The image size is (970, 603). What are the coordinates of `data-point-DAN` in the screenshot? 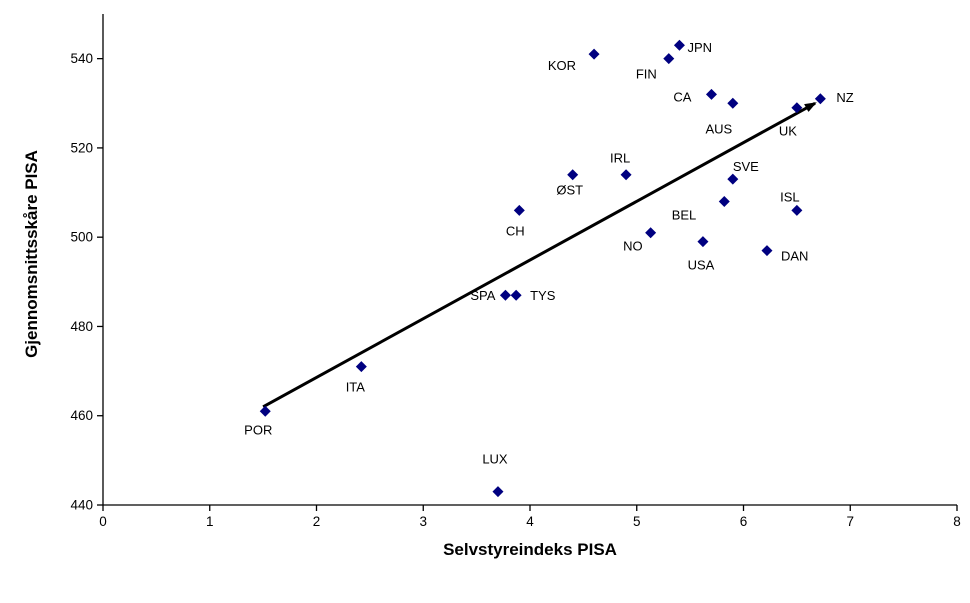 It's located at (767, 251).